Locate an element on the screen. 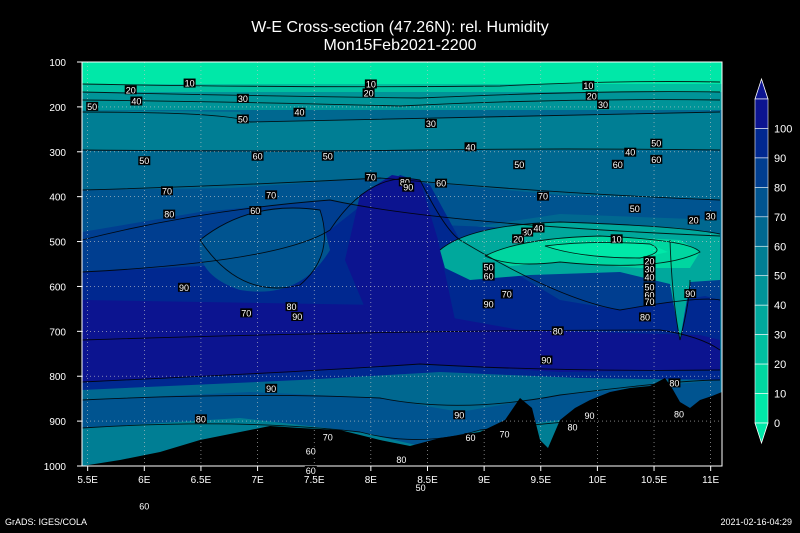  colorbar-label: 90 is located at coordinates (780, 159).